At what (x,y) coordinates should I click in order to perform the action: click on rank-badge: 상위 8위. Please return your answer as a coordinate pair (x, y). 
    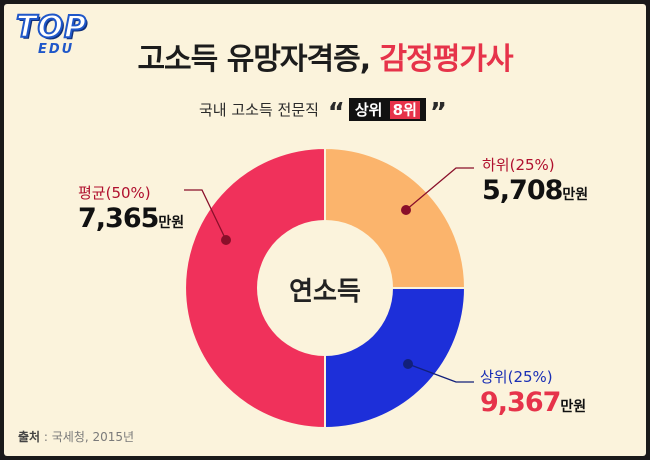
    Looking at the image, I should click on (387, 109).